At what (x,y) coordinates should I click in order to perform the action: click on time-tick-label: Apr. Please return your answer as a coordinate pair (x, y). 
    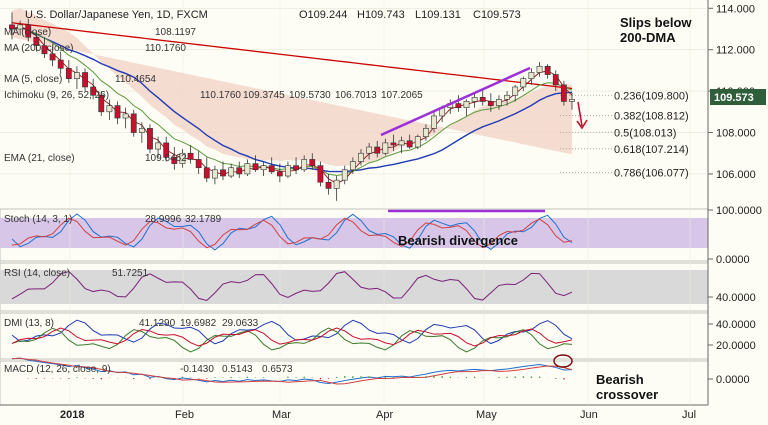
    Looking at the image, I should click on (384, 415).